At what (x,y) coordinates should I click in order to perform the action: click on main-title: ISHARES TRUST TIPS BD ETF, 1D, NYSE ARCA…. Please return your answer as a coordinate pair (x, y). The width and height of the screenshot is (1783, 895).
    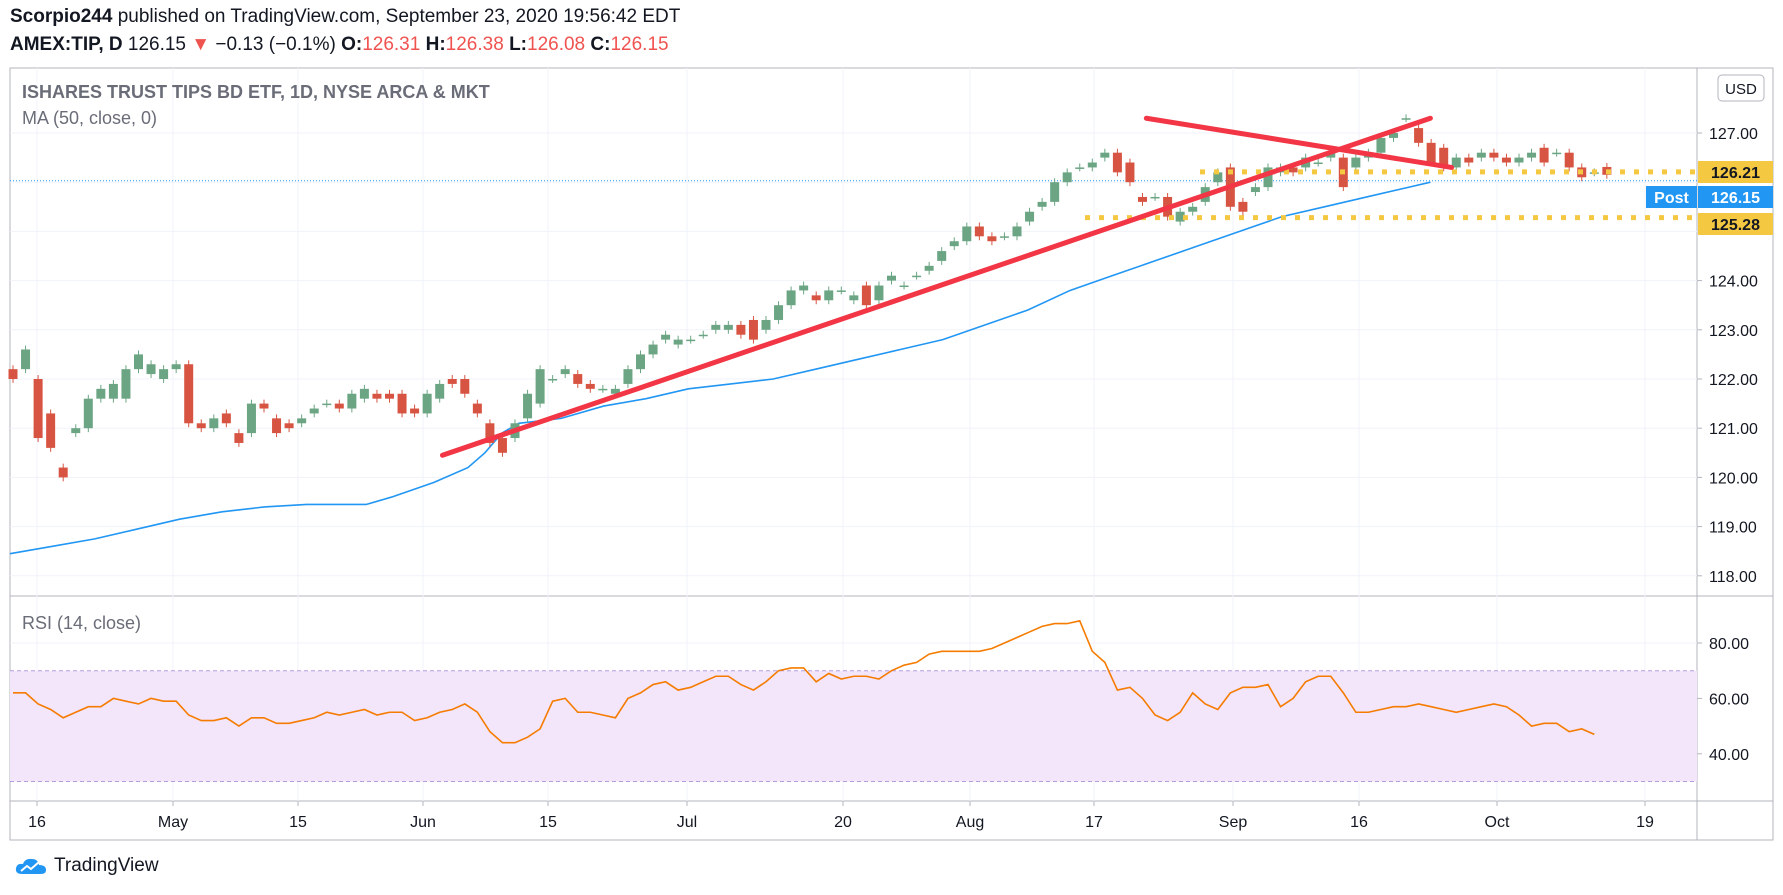
    Looking at the image, I should click on (256, 92).